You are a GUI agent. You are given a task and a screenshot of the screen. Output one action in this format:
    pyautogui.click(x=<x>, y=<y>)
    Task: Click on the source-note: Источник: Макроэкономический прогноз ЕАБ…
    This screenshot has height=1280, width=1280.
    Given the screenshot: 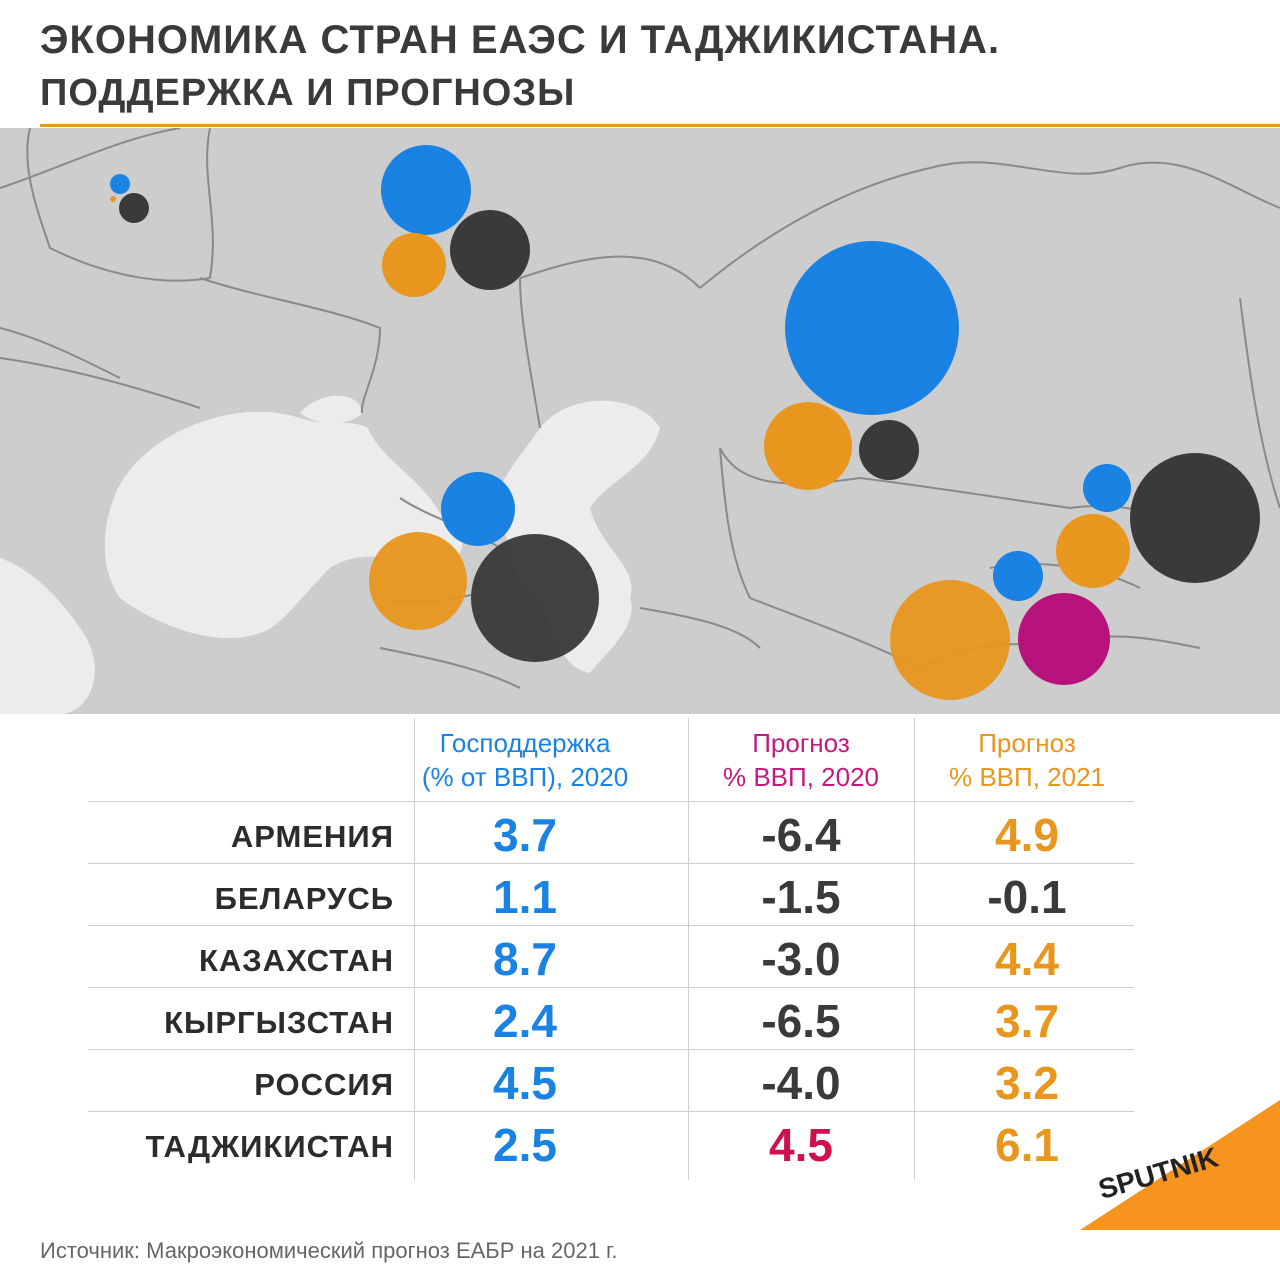 What is the action you would take?
    pyautogui.click(x=329, y=1250)
    